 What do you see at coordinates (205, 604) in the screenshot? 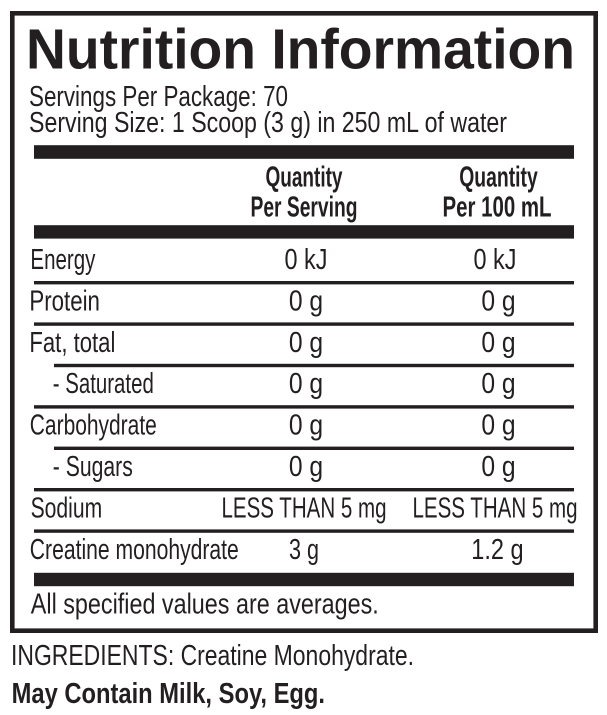
I see `svg-text:All specified values are avera: All specified values are averages.` at bounding box center [205, 604].